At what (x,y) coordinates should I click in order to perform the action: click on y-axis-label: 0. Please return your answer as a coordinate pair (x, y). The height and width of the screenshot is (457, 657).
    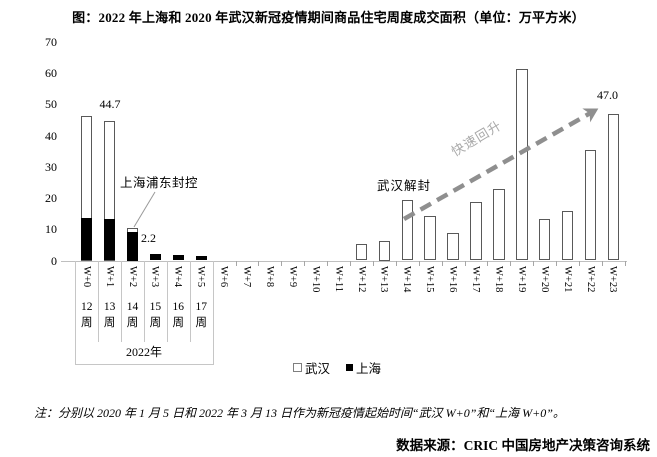
    Looking at the image, I should click on (54, 260).